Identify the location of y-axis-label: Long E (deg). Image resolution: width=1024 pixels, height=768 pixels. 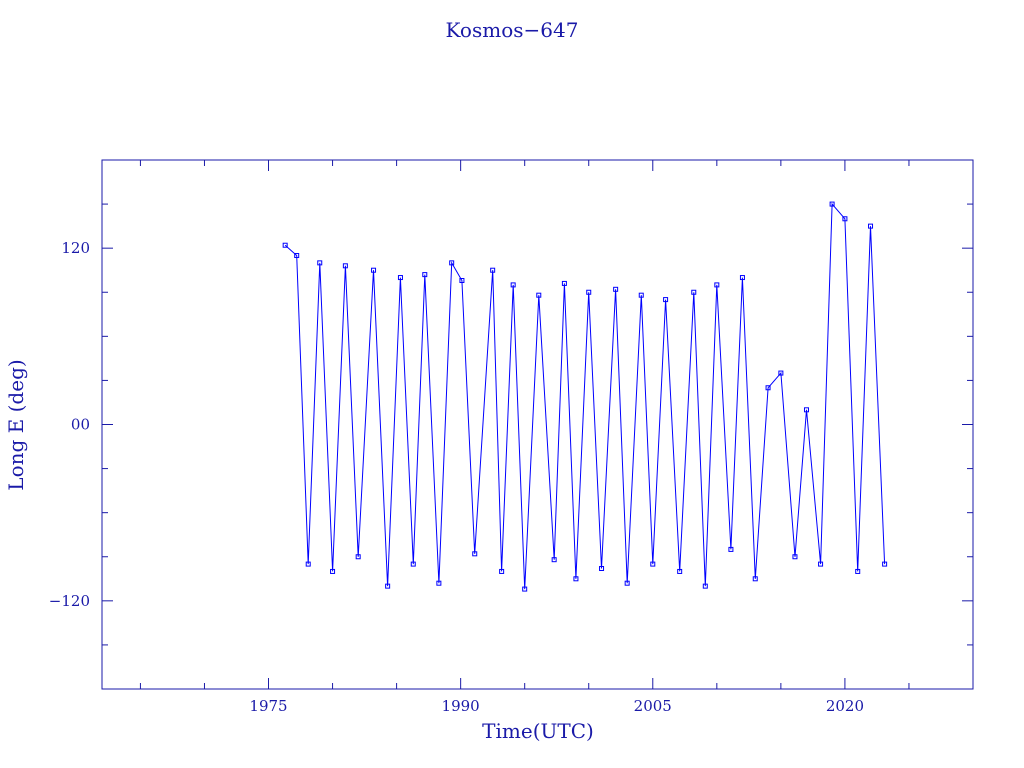
(16, 424).